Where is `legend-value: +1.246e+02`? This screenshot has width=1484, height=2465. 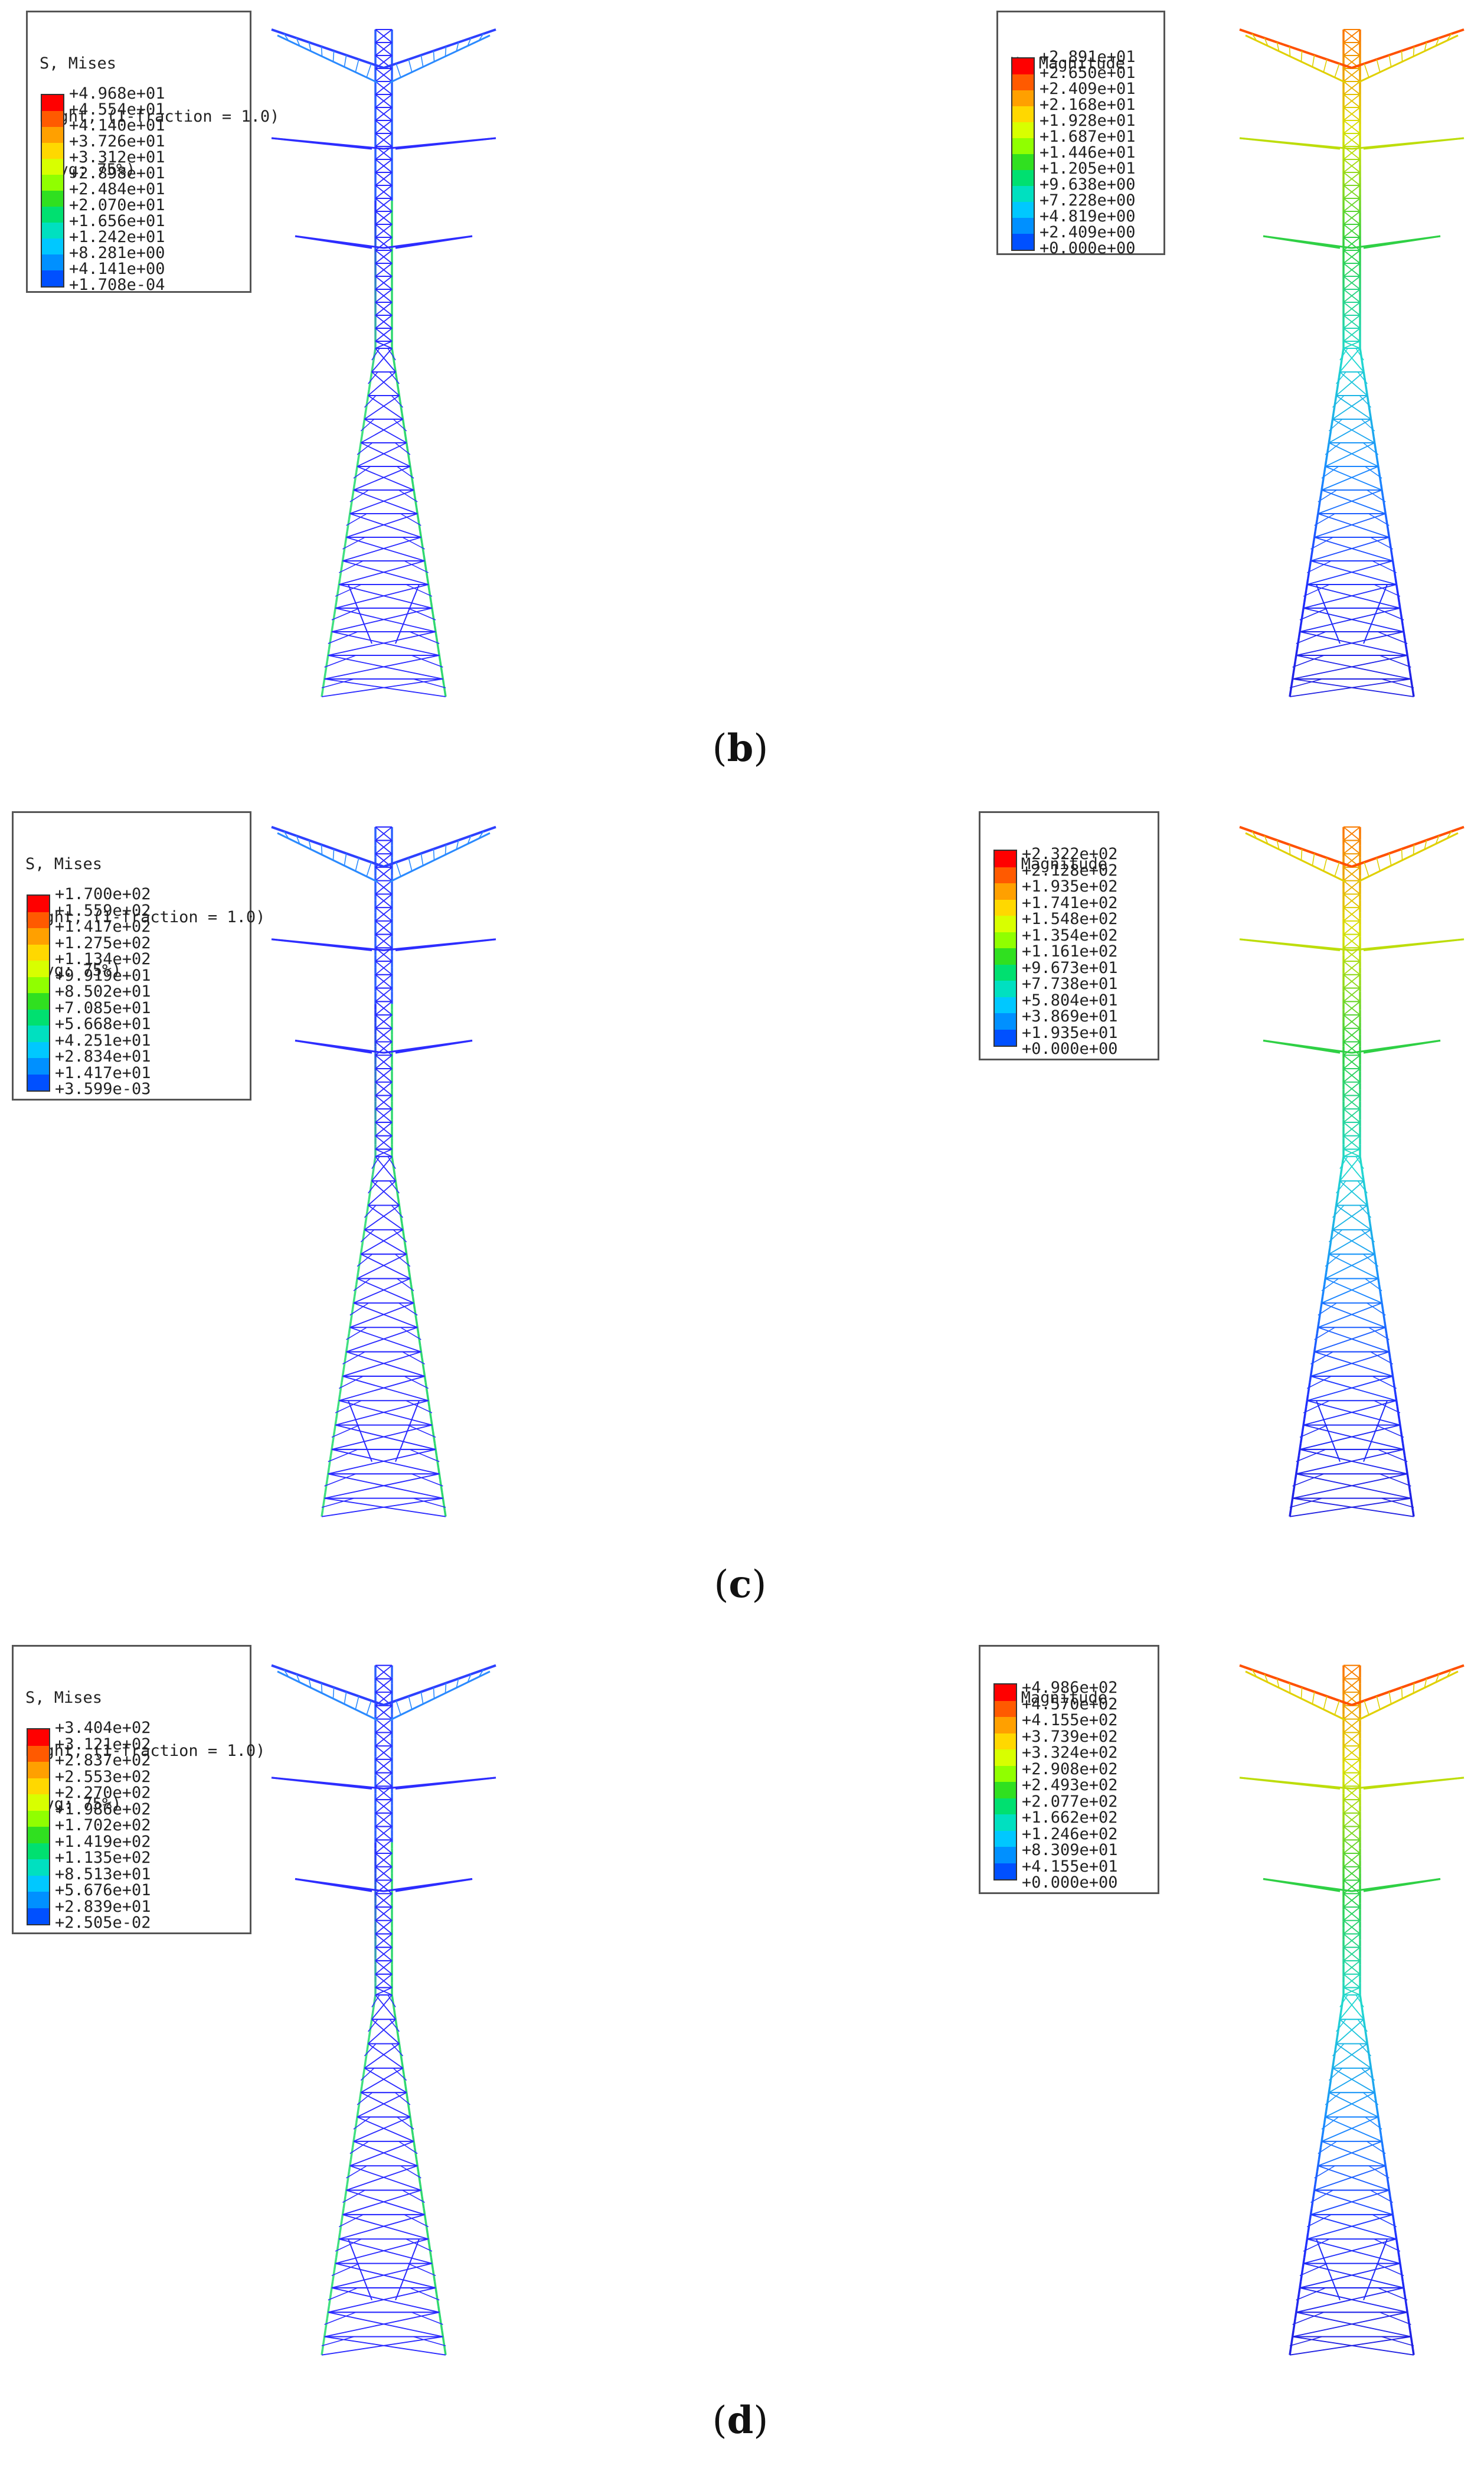
legend-value: +1.246e+02 is located at coordinates (1070, 1833).